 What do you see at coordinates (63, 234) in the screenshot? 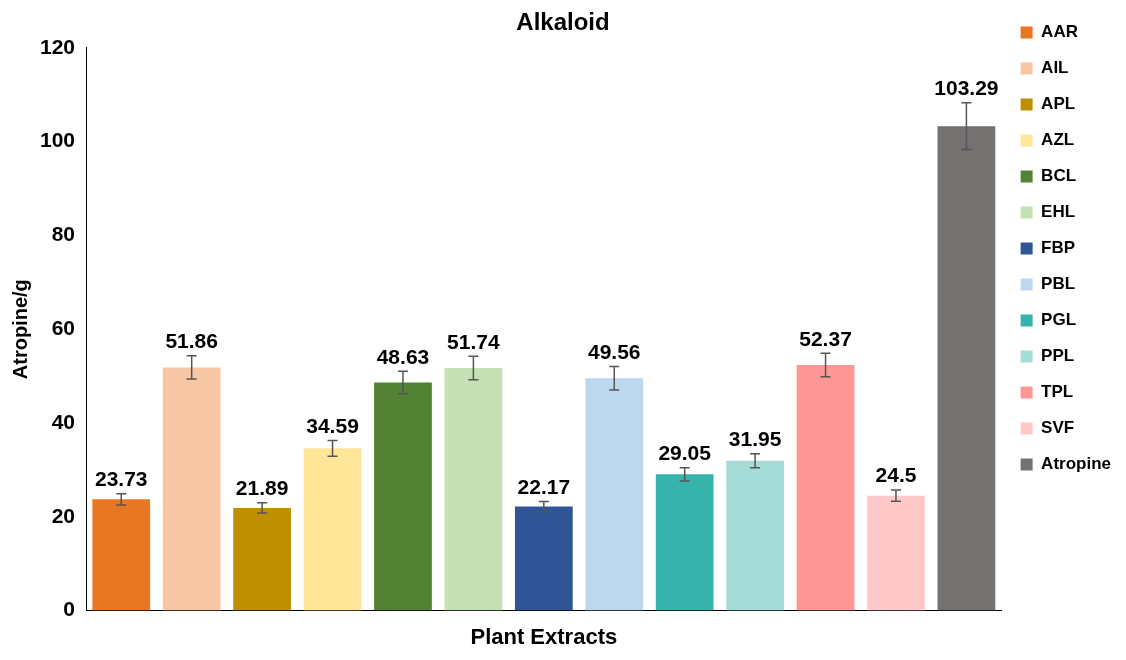
I see `y-tick-label: 80` at bounding box center [63, 234].